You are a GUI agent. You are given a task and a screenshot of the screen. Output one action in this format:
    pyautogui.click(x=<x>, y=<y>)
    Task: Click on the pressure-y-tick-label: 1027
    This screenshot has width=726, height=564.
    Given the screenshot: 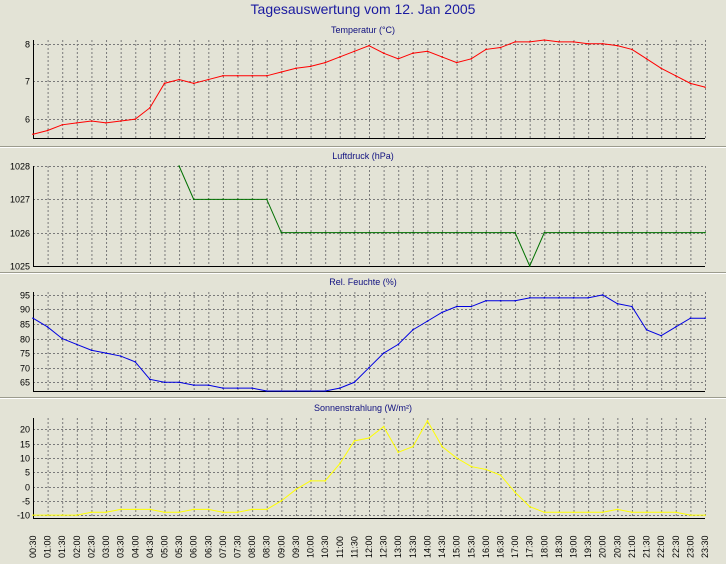 What is the action you would take?
    pyautogui.click(x=20, y=200)
    